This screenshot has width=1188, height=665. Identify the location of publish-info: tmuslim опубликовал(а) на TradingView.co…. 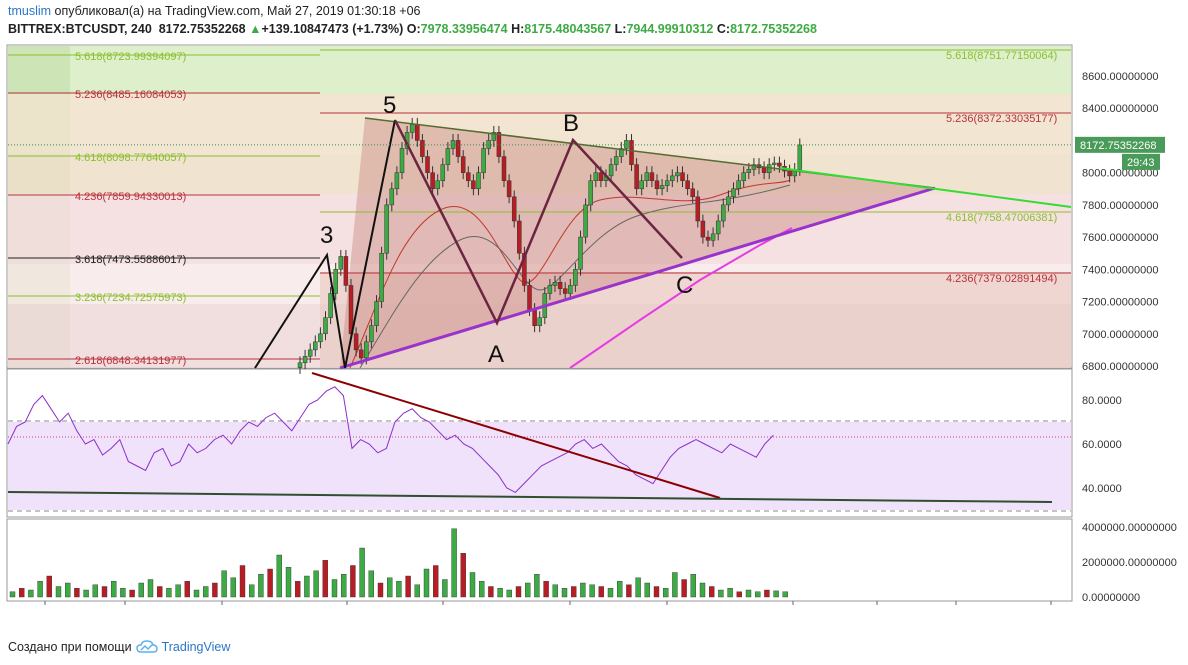
(214, 11).